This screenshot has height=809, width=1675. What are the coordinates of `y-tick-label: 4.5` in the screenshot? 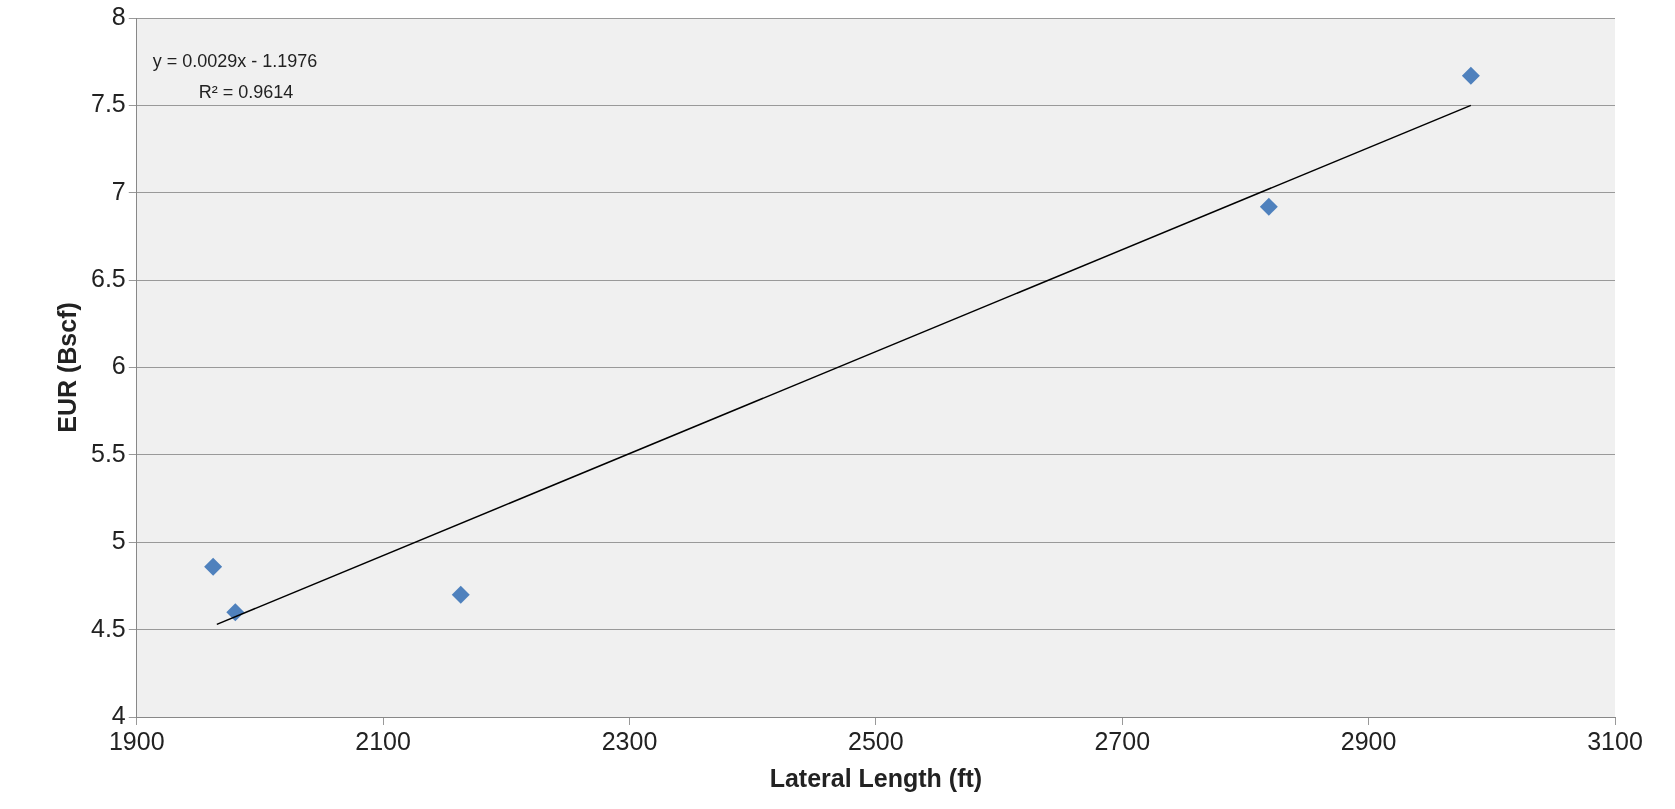 It's located at (108, 627).